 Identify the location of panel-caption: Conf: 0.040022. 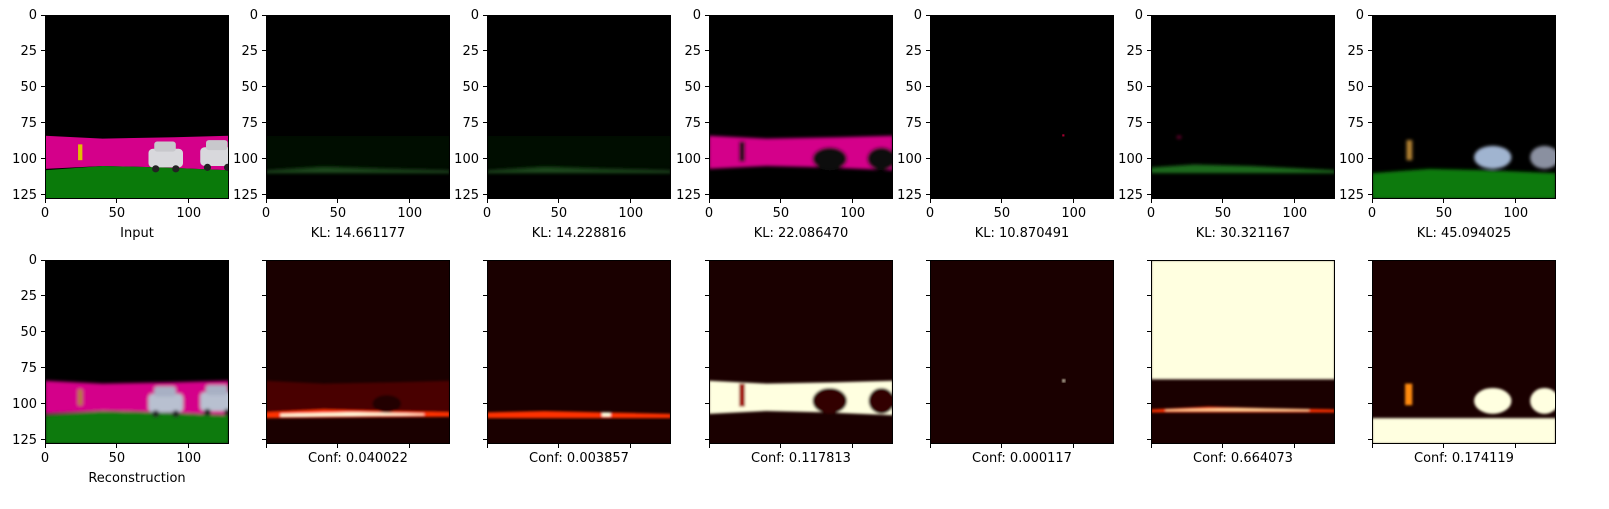
(358, 458).